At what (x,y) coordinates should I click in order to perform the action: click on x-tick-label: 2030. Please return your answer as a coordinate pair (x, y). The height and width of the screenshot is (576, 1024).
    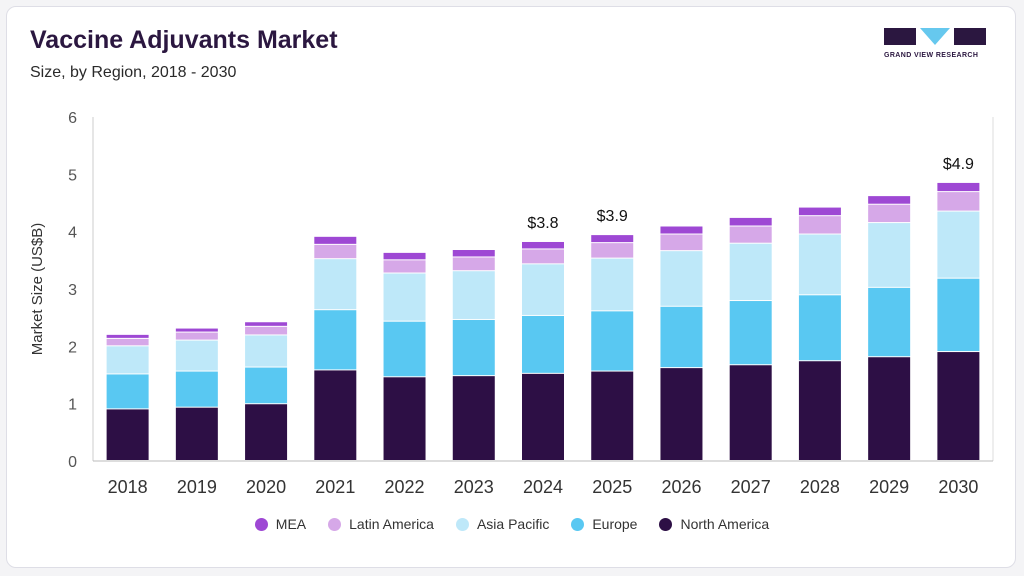
    Looking at the image, I should click on (958, 487).